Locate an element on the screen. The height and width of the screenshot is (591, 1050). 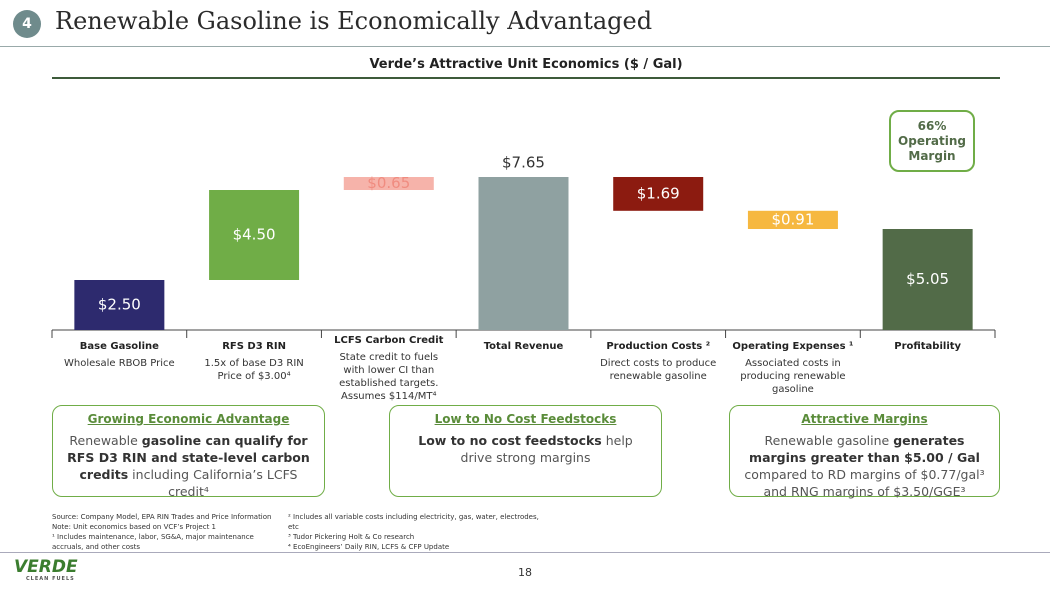
footer-rule is located at coordinates (525, 552).